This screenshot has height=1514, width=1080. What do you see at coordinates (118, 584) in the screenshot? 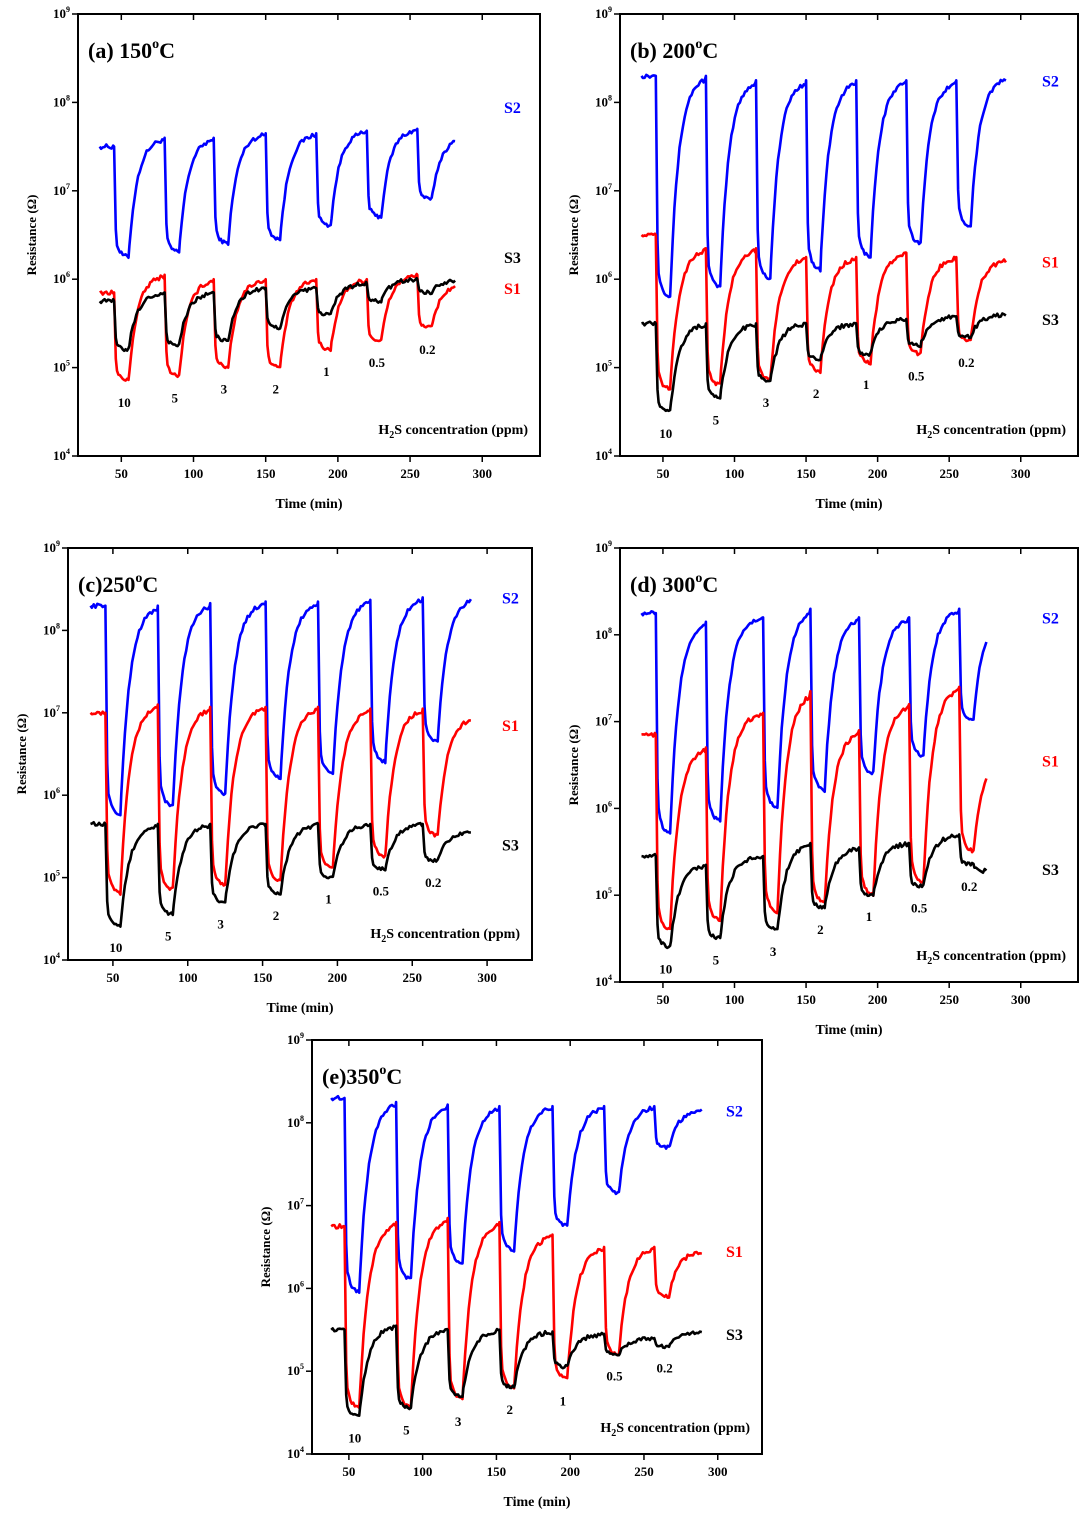
I see `panel-title: (c)250oC` at bounding box center [118, 584].